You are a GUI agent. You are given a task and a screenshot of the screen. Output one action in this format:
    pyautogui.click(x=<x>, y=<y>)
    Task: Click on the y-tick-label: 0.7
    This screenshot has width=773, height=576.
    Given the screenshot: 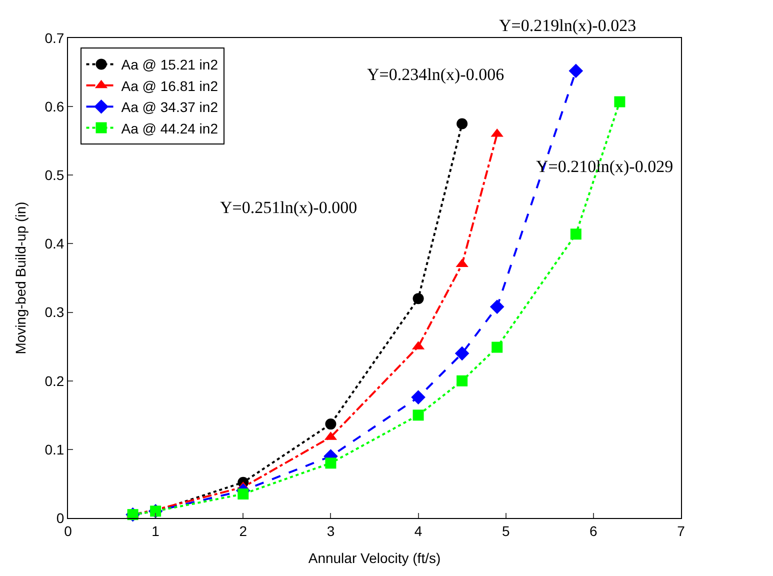 What is the action you would take?
    pyautogui.click(x=54, y=38)
    